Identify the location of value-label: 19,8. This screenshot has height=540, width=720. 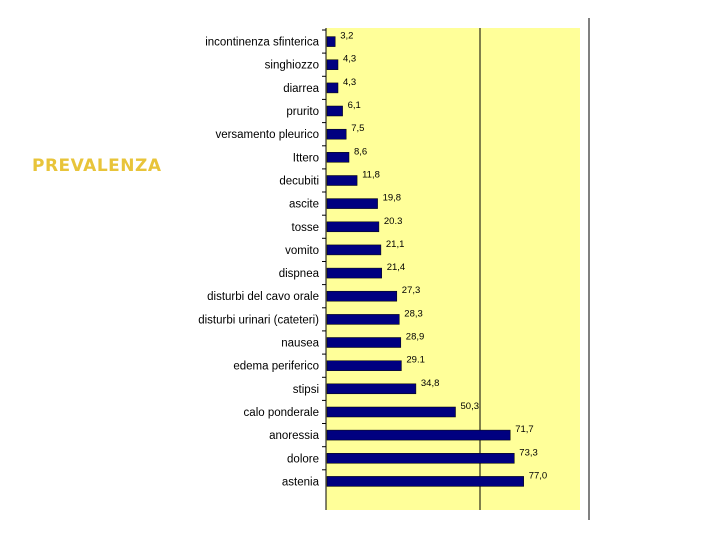
(392, 198).